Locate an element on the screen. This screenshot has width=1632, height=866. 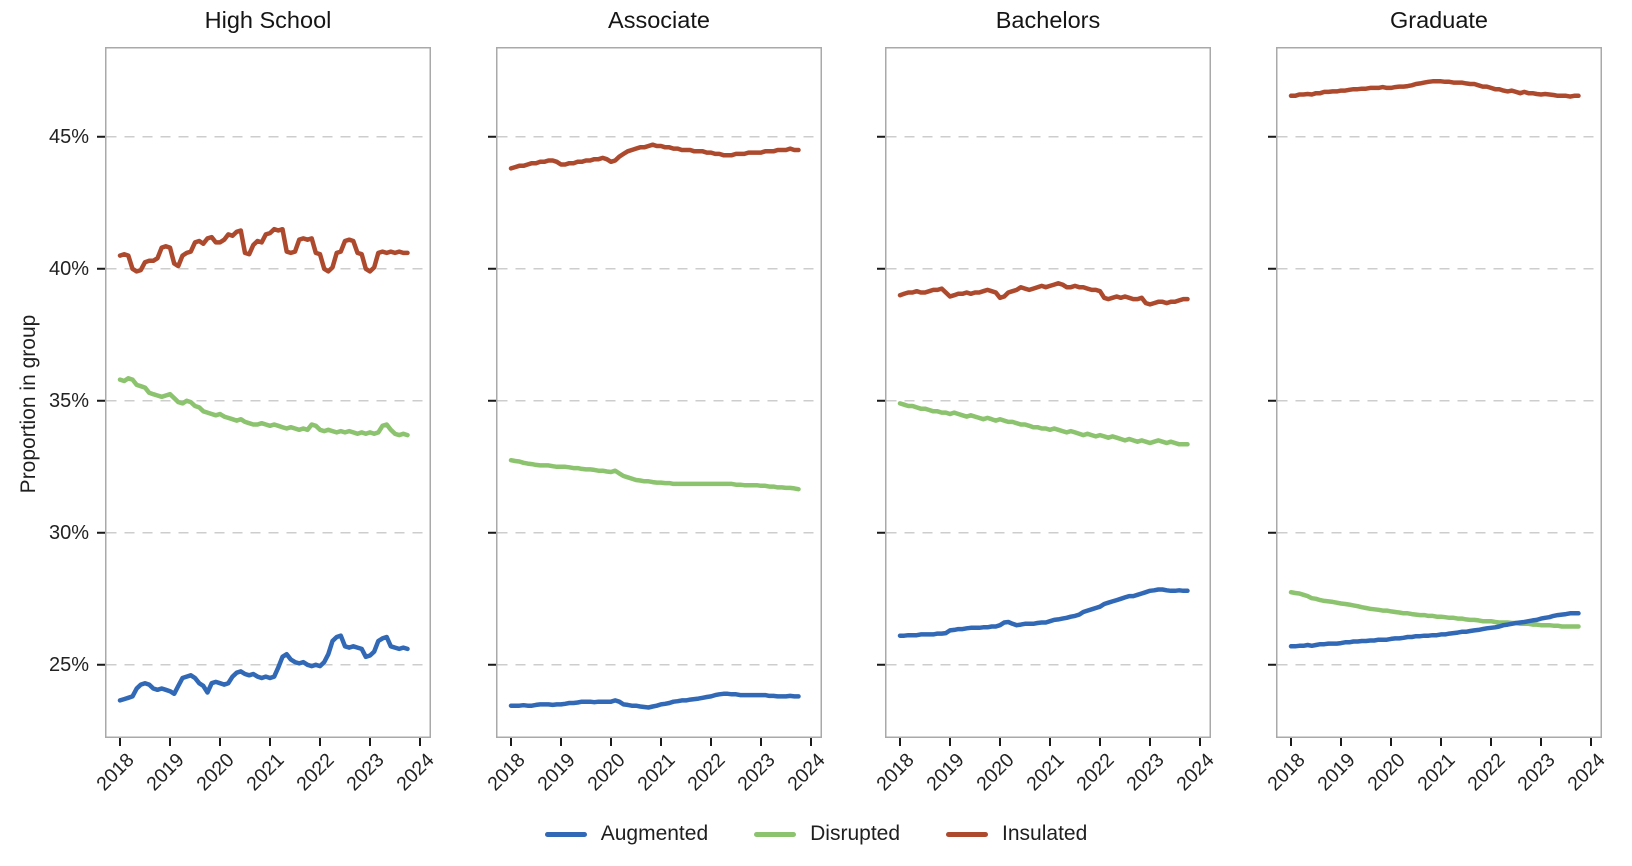
y-tick-label: 30% is located at coordinates (68, 532).